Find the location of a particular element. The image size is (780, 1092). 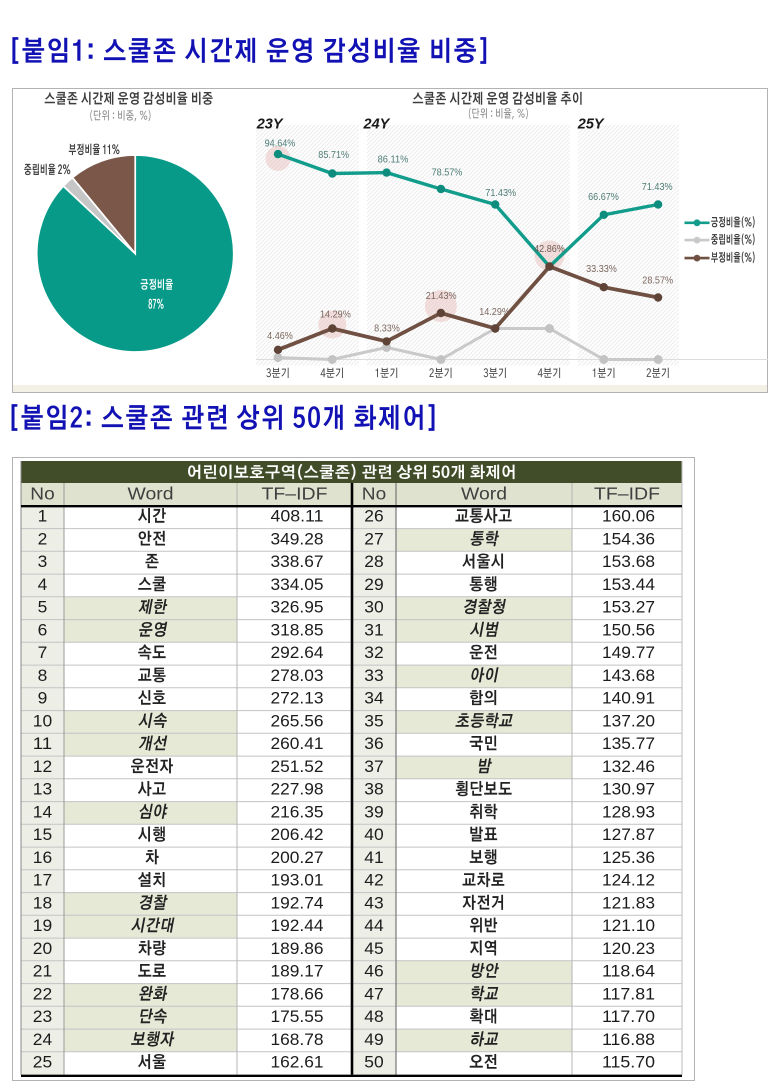

svg-text: 117.70 is located at coordinates (628, 1017).